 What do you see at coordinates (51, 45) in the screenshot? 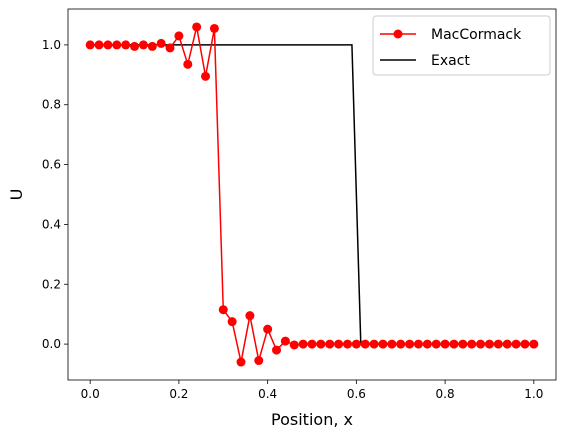
I see `y-tick-label: 1.0` at bounding box center [51, 45].